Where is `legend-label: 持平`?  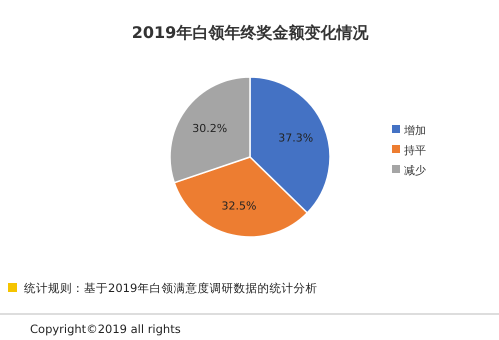 legend-label: 持平 is located at coordinates (415, 150).